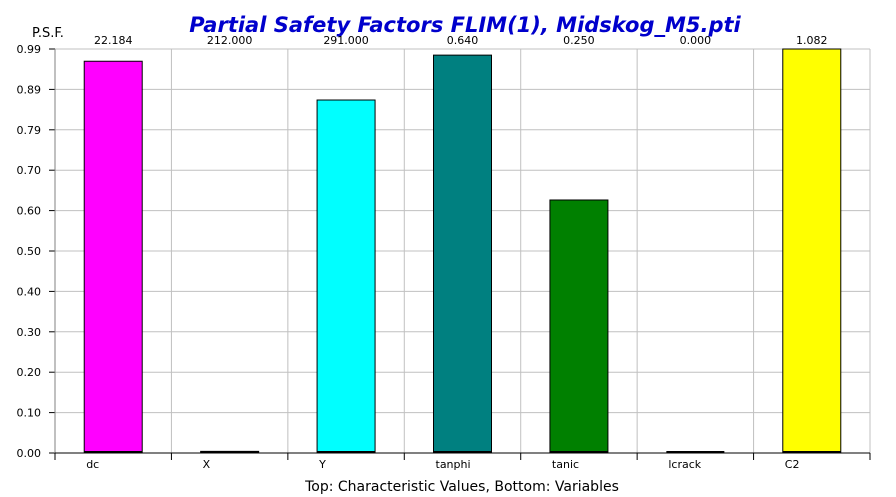 This screenshot has width=896, height=497. What do you see at coordinates (812, 251) in the screenshot?
I see `bar-C2` at bounding box center [812, 251].